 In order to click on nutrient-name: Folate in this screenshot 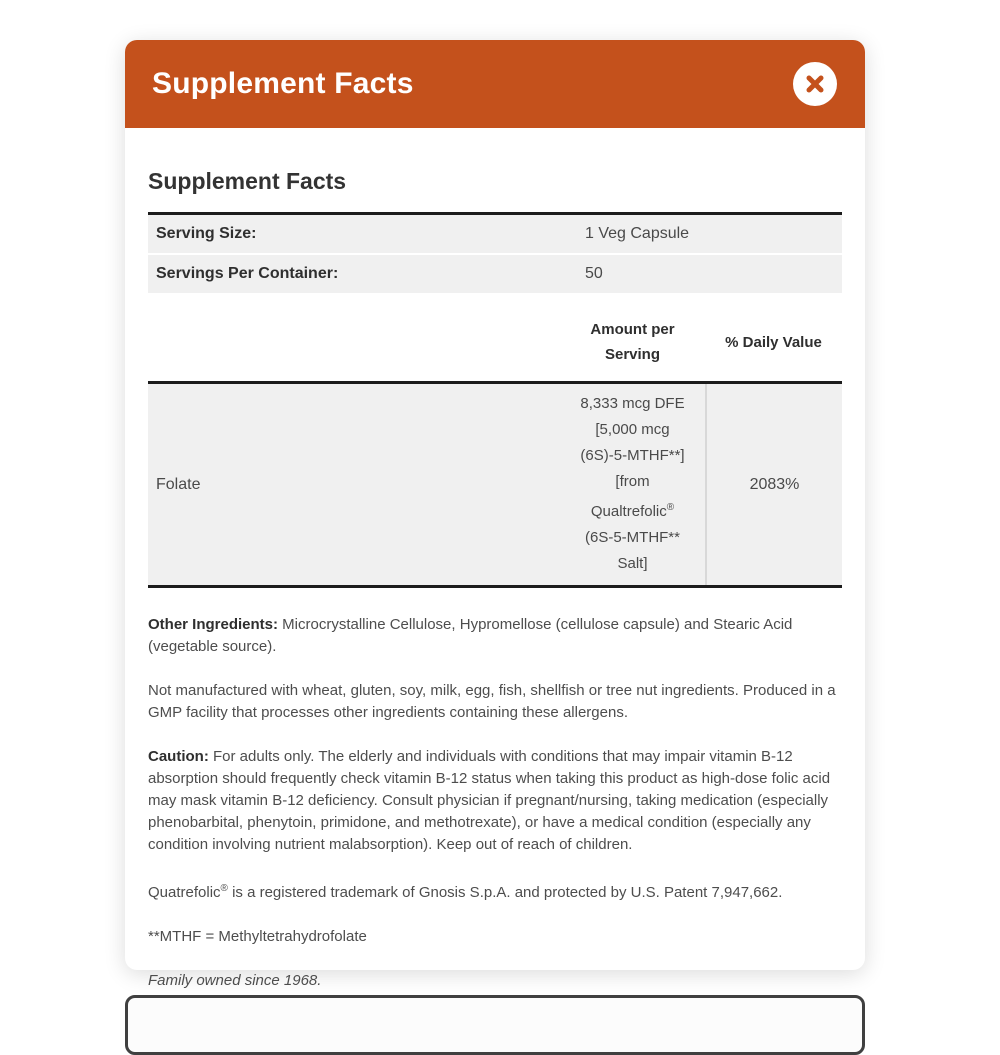, I will do `click(178, 484)`.